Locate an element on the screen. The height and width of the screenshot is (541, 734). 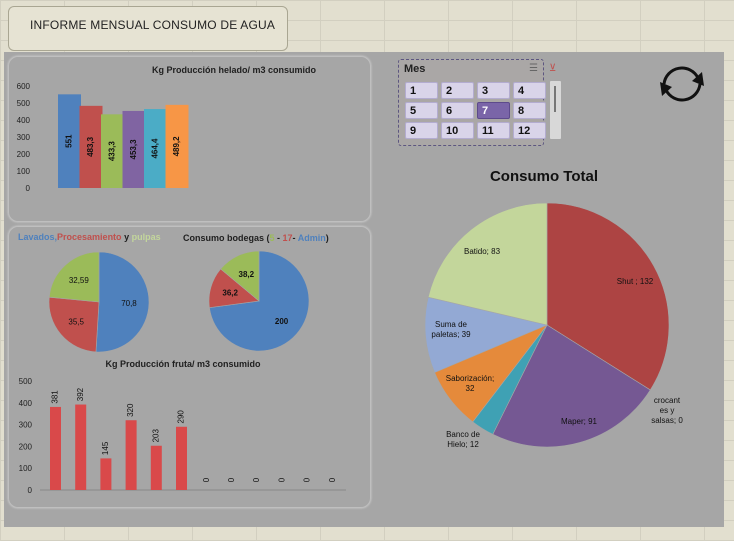
slicer-option-5: 5 is located at coordinates (421, 110).